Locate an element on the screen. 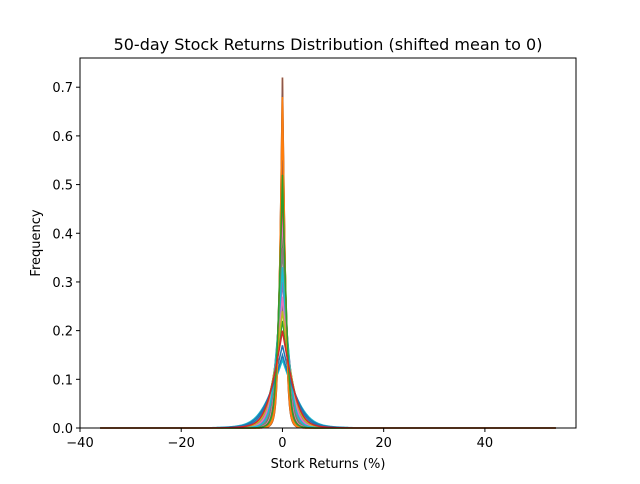 The height and width of the screenshot is (484, 640). y-tick-label: 0.1 is located at coordinates (62, 380).